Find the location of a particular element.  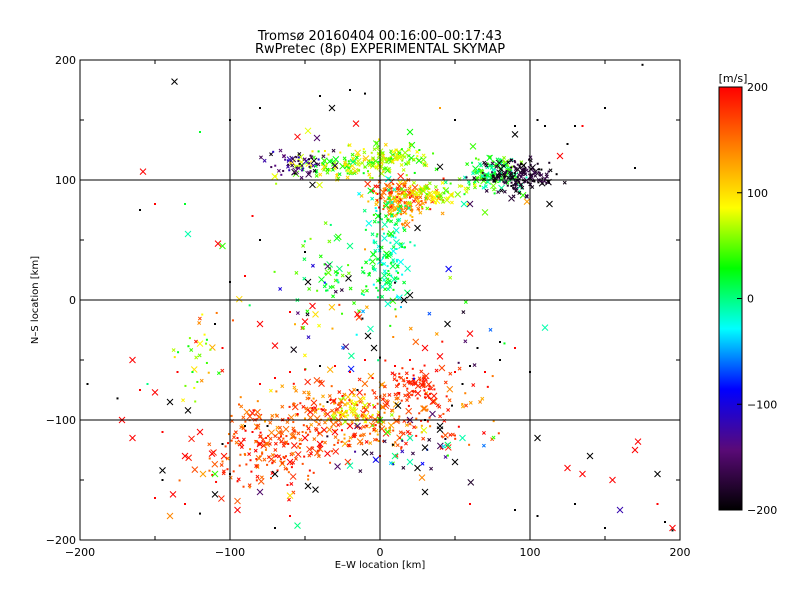

colorbar-tick-label: −100 is located at coordinates (762, 404).